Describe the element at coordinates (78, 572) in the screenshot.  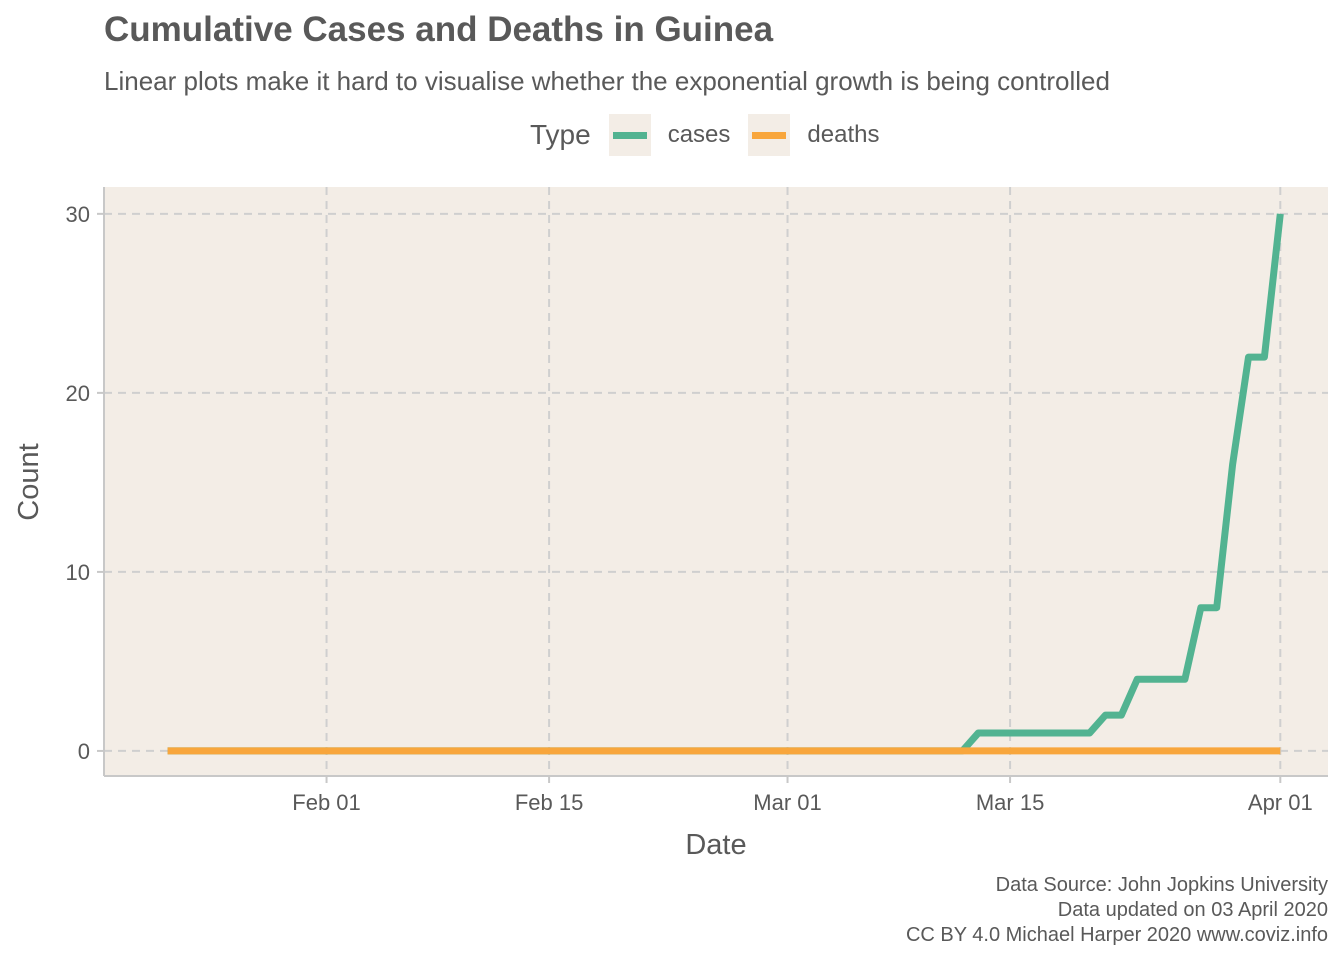
I see `y-tick-label-1: 10` at that location.